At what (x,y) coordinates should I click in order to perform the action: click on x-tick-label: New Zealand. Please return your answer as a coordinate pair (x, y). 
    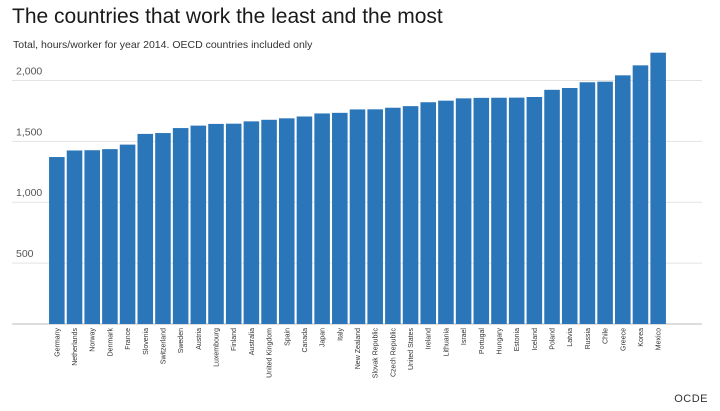
    Looking at the image, I should click on (358, 348).